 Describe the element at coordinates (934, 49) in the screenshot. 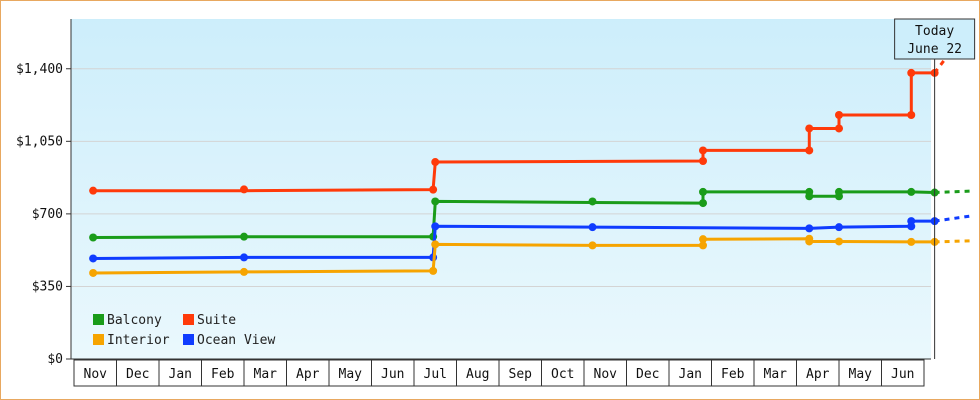

I see `today-label-line2: June 22` at that location.